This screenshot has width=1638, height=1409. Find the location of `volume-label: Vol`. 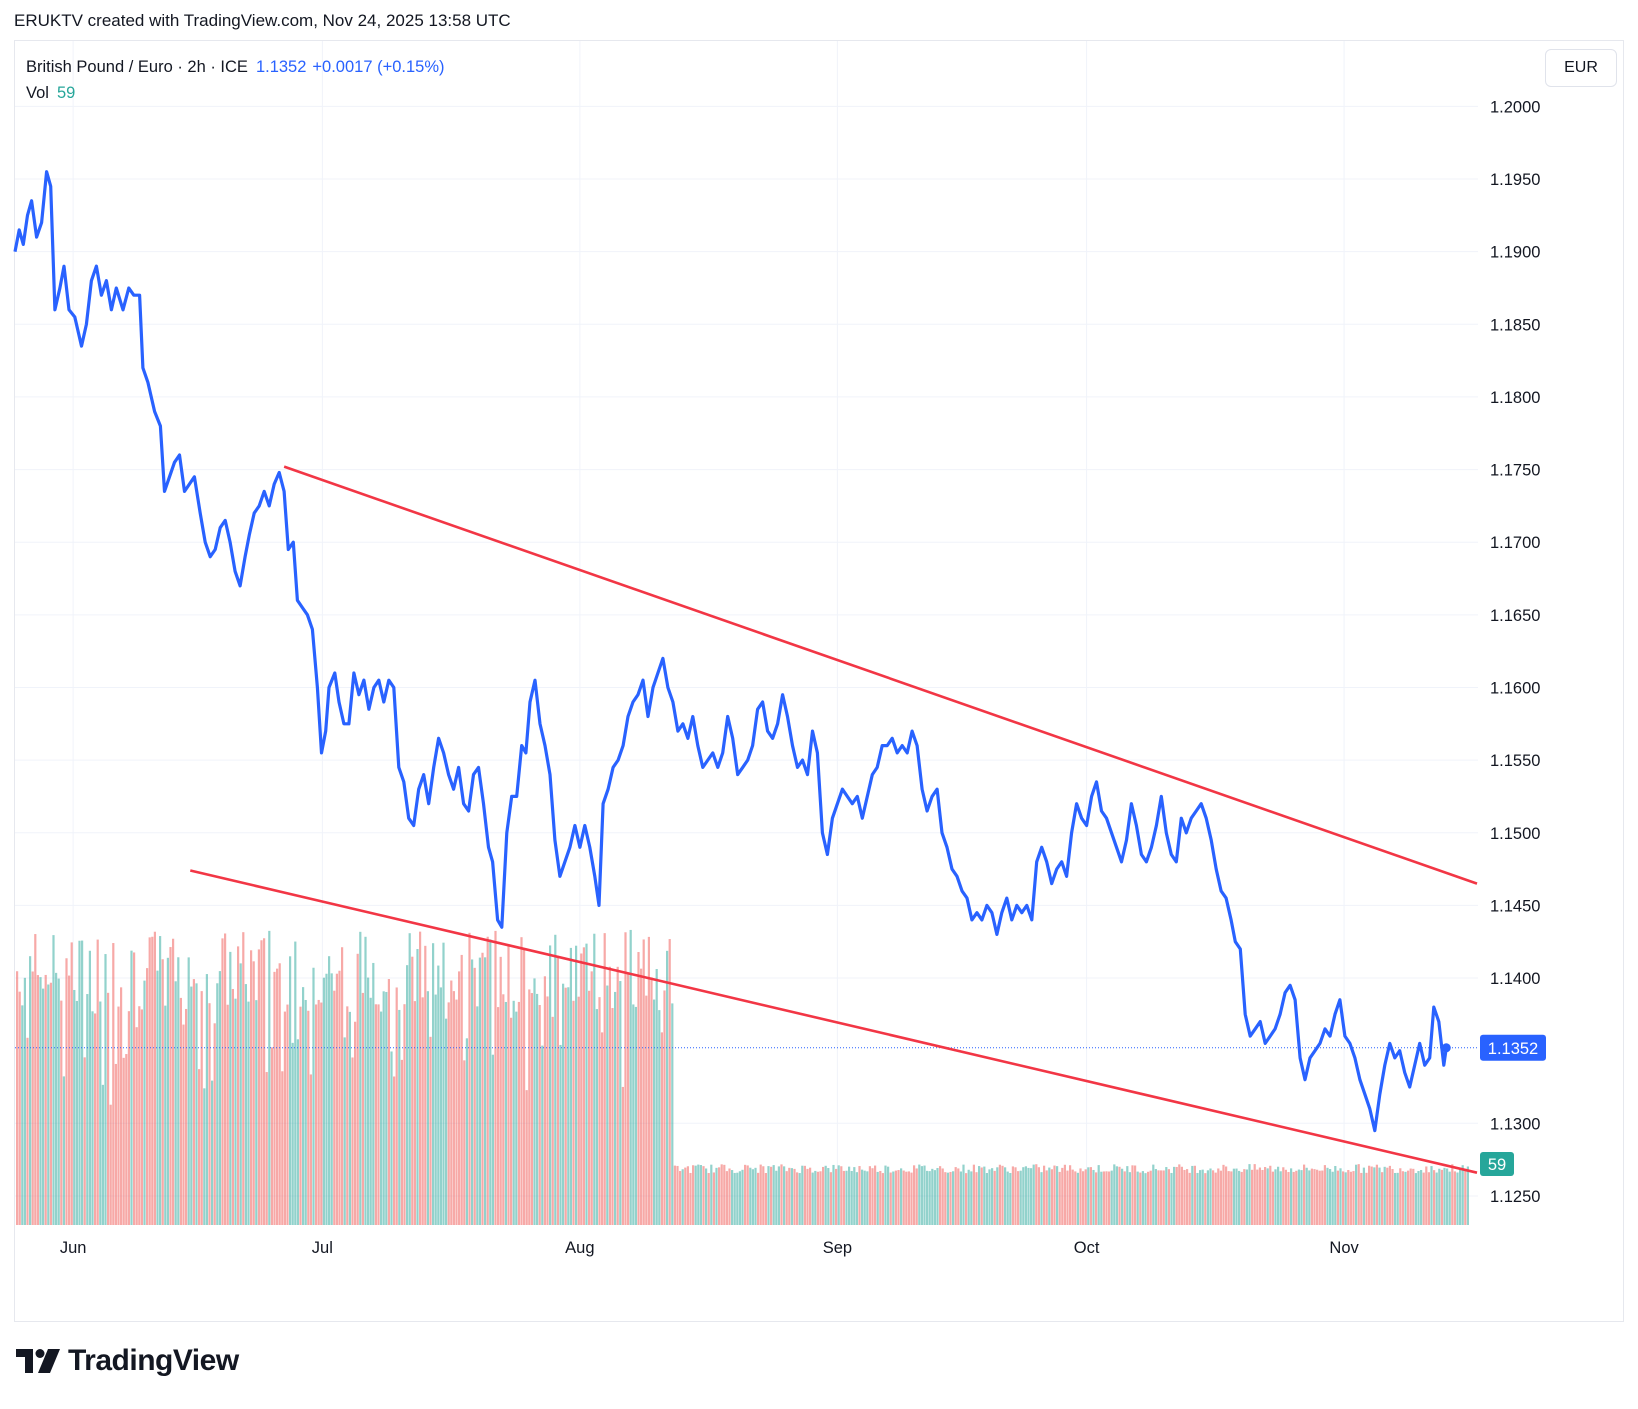

volume-label: Vol is located at coordinates (37, 93).